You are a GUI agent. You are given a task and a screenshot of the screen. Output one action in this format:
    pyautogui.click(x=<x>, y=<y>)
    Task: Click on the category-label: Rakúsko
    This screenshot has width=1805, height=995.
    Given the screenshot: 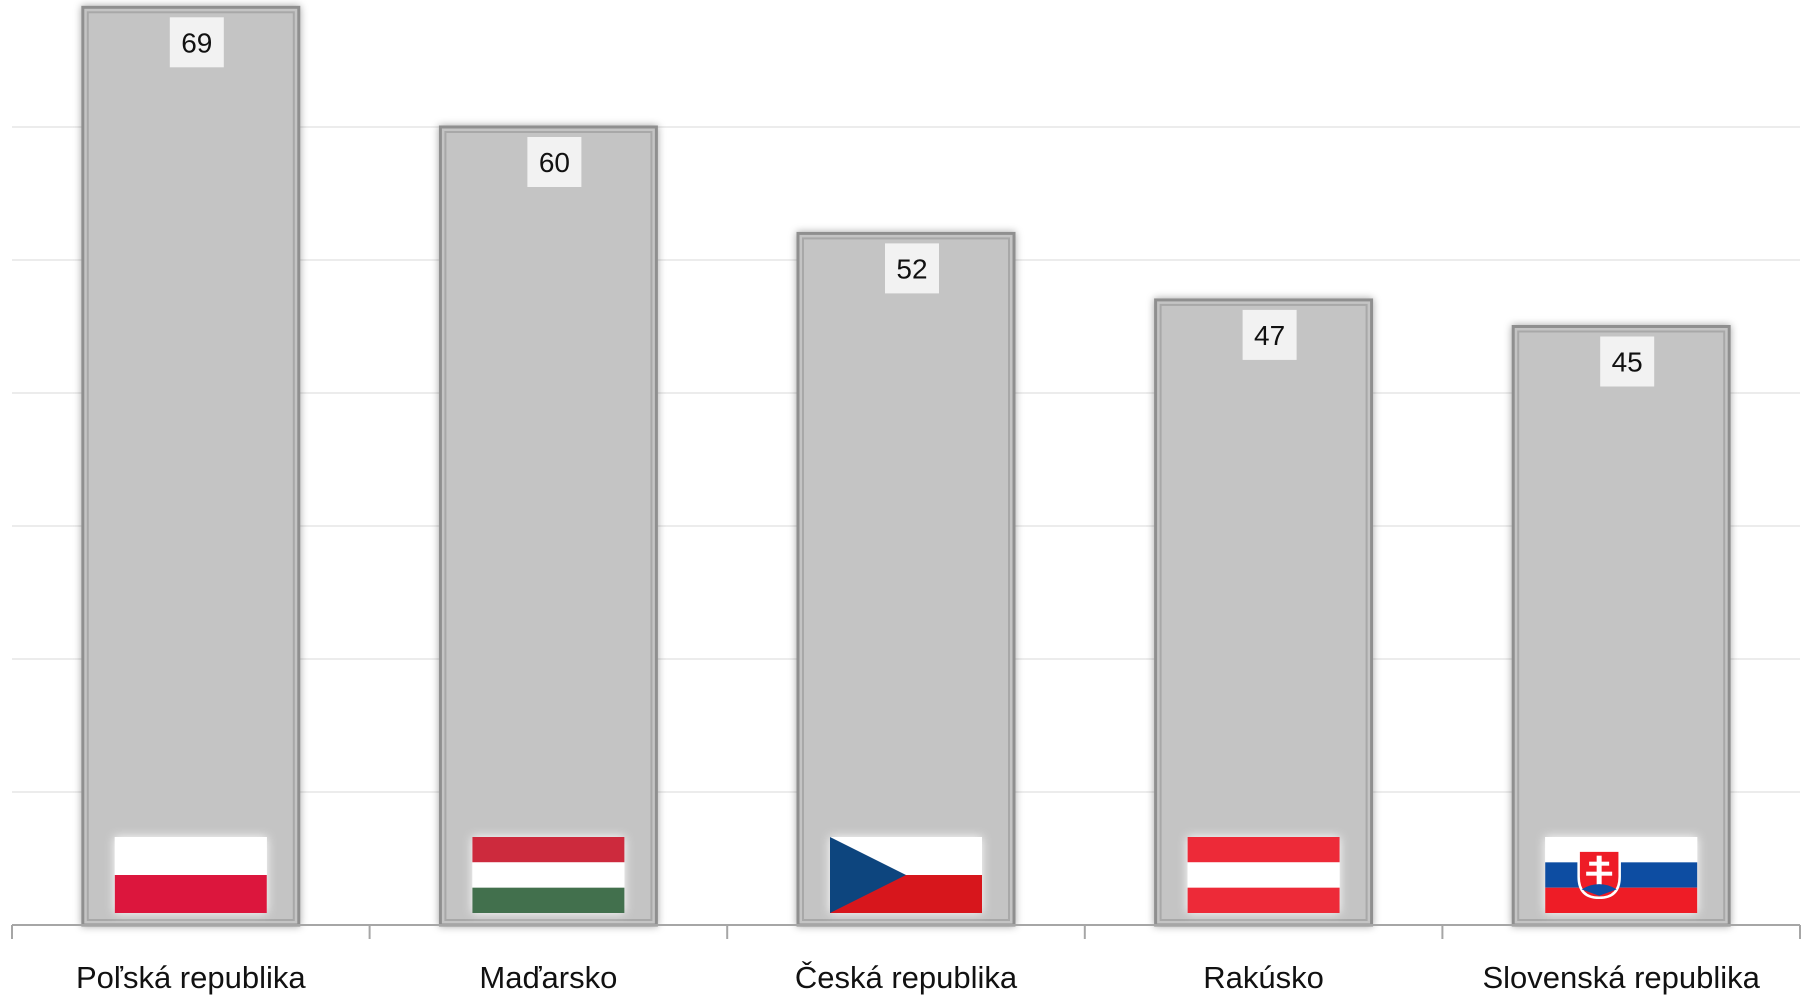 What is the action you would take?
    pyautogui.click(x=1263, y=977)
    